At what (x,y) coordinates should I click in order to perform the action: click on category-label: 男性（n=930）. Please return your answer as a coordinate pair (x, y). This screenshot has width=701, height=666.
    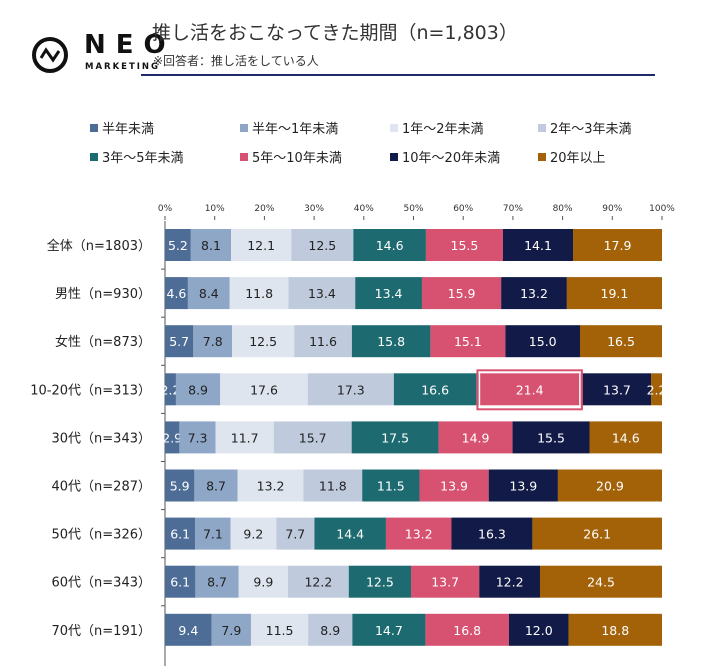
    Looking at the image, I should click on (103, 294).